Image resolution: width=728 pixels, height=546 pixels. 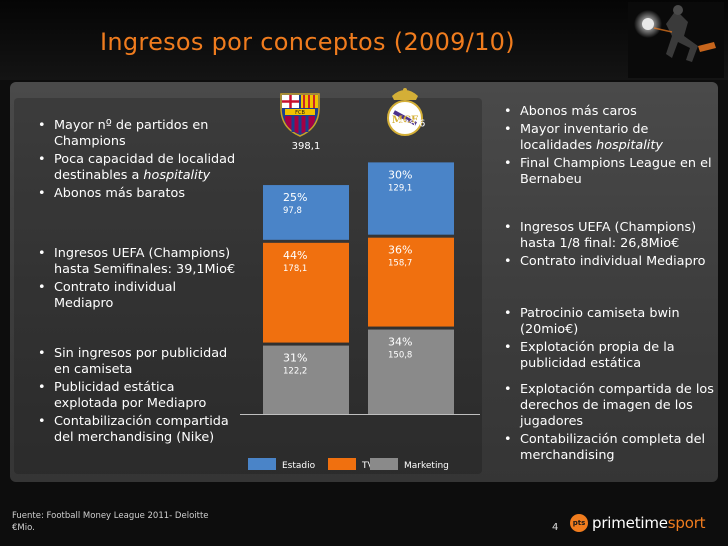 I want to click on bar-pct-label: 31%, so click(x=295, y=358).